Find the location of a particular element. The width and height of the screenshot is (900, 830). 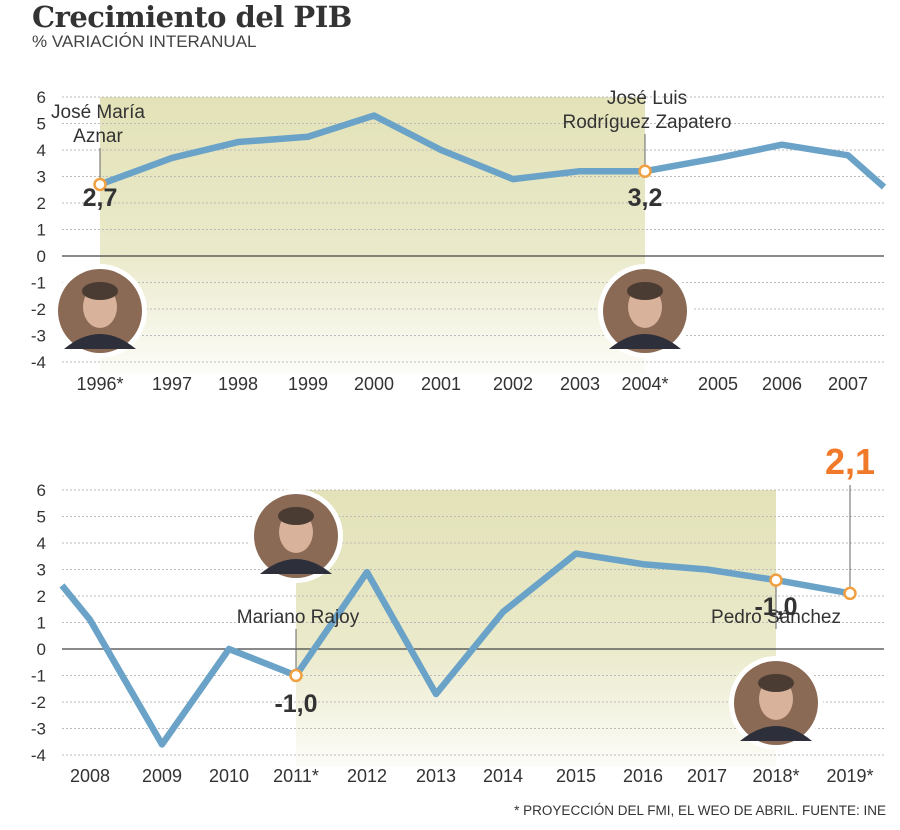

person-name-line: José María is located at coordinates (98, 112).